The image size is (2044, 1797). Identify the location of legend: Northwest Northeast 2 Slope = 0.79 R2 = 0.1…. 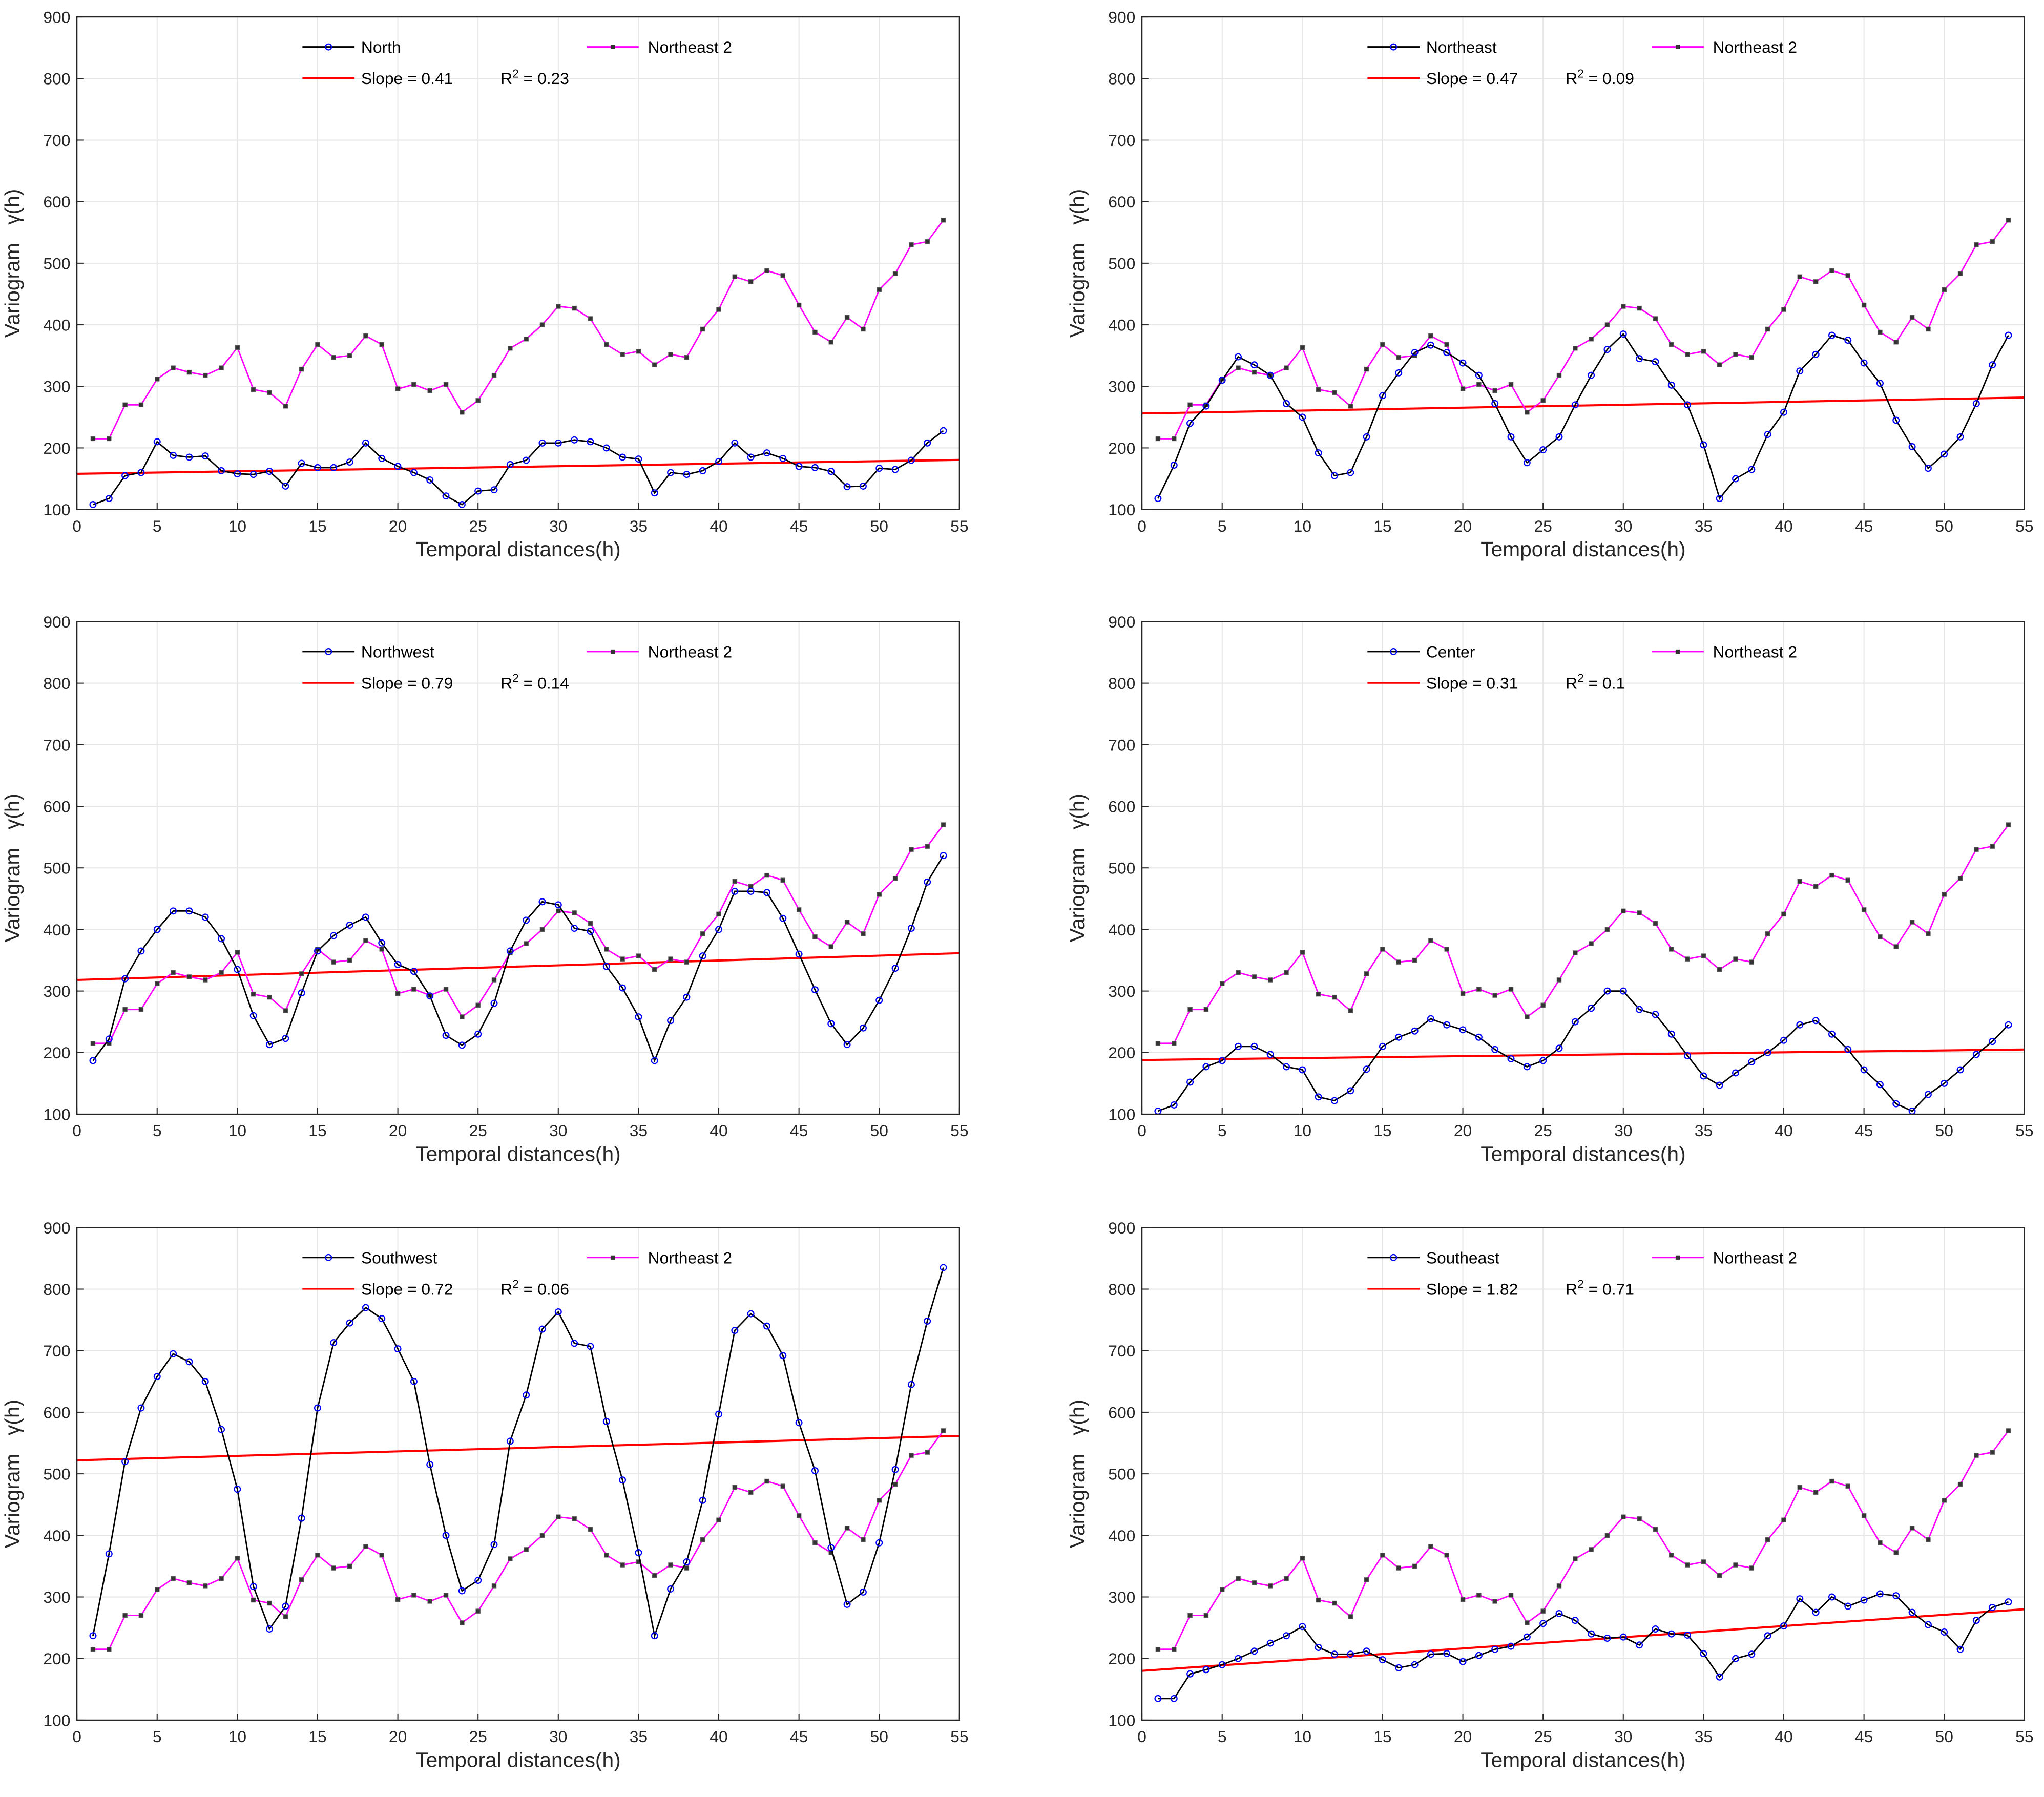
(517, 667).